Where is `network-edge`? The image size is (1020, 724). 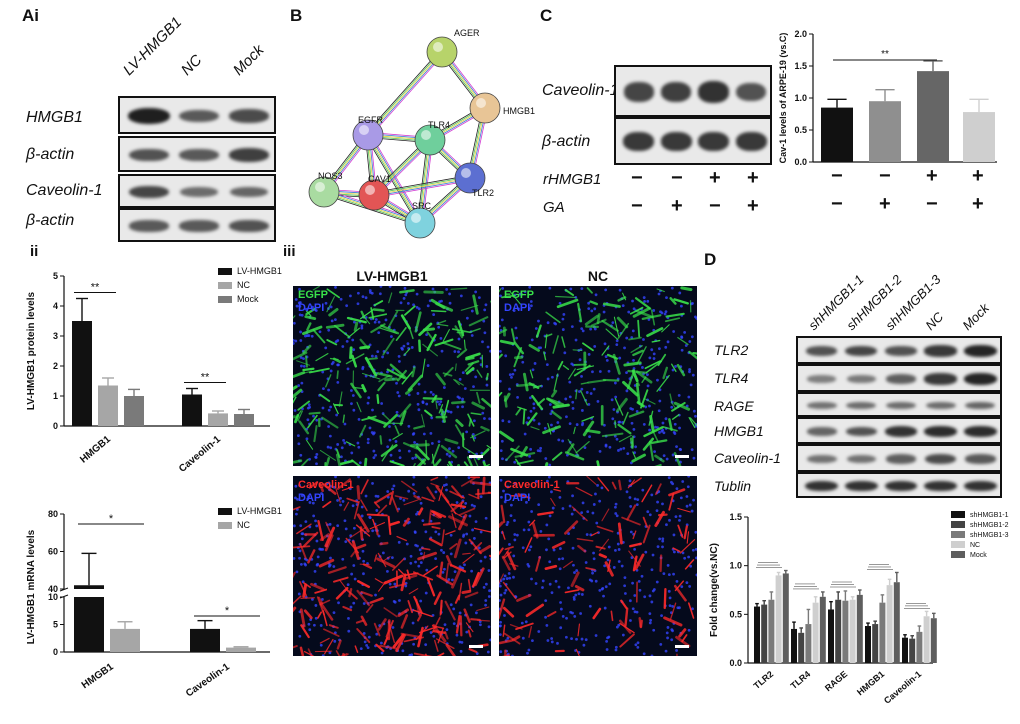 network-edge is located at coordinates (421, 184).